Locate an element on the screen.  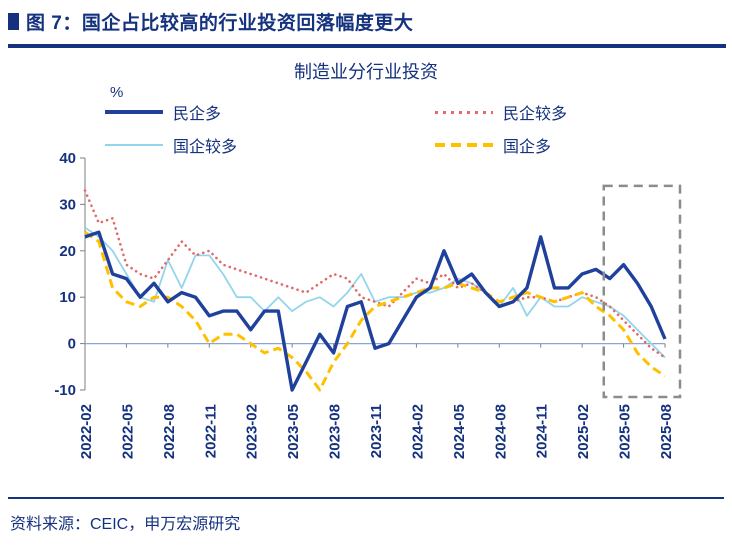
svg-text: 20 is located at coordinates (67, 251).